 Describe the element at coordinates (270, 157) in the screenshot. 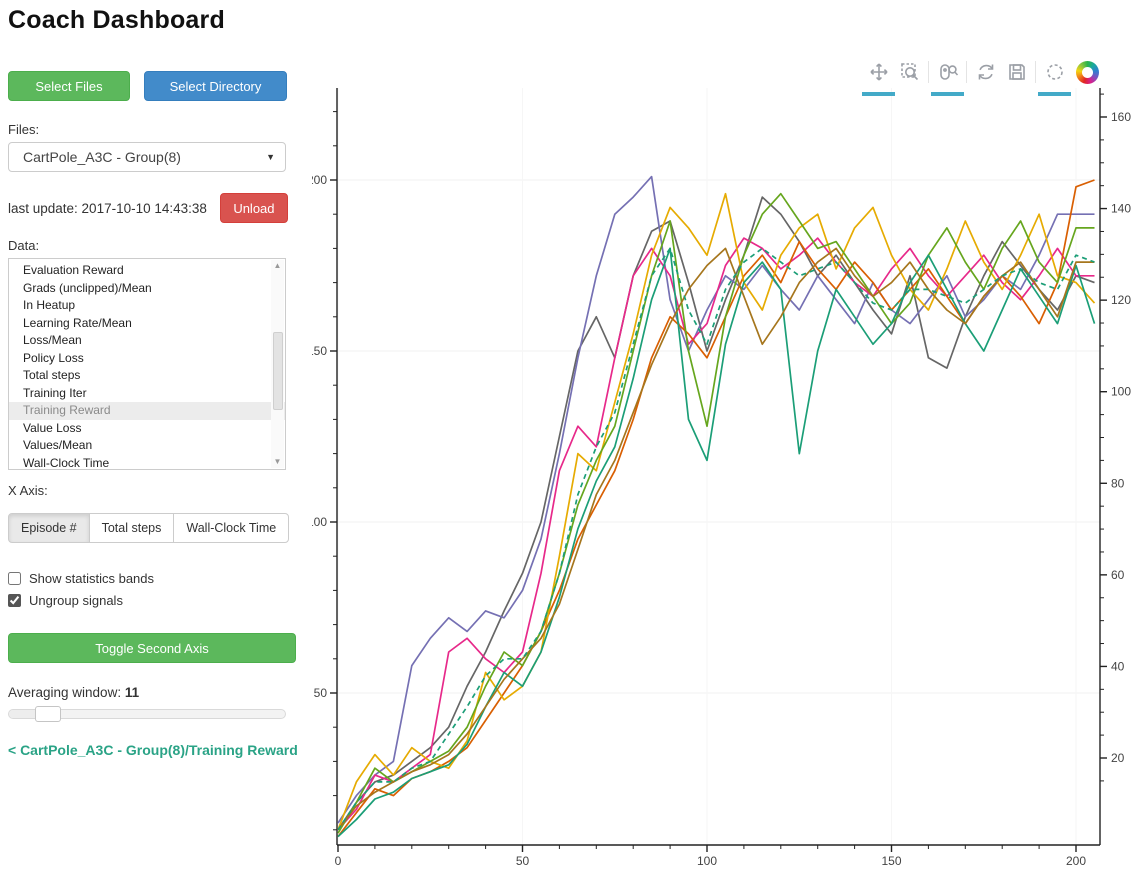

I see `caret-down-icon: ▼` at that location.